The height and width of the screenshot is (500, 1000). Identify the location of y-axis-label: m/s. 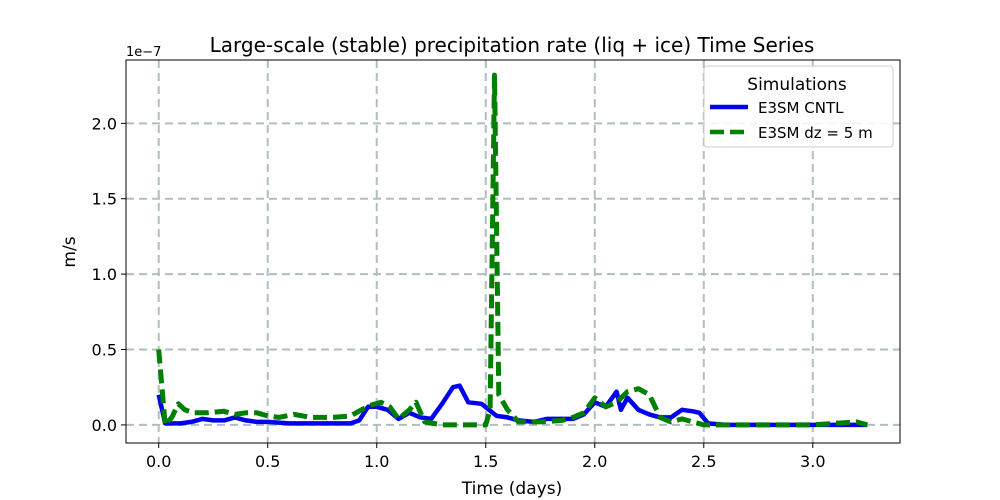
(70, 251).